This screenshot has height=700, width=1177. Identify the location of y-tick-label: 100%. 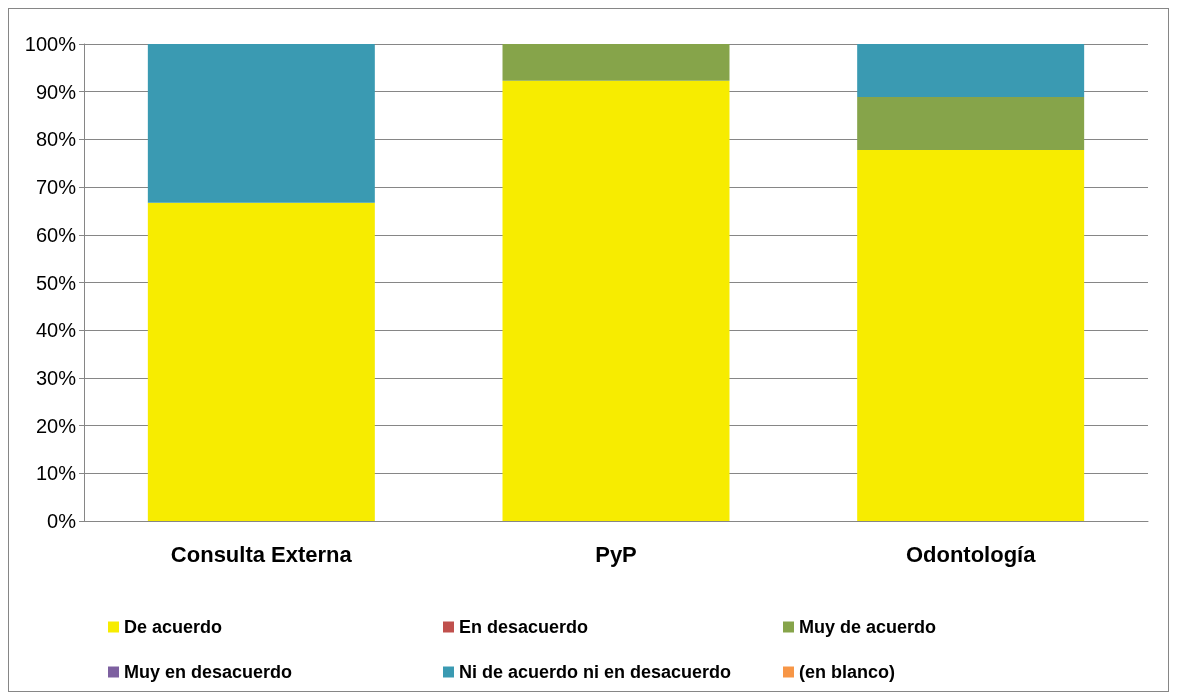
(50, 44).